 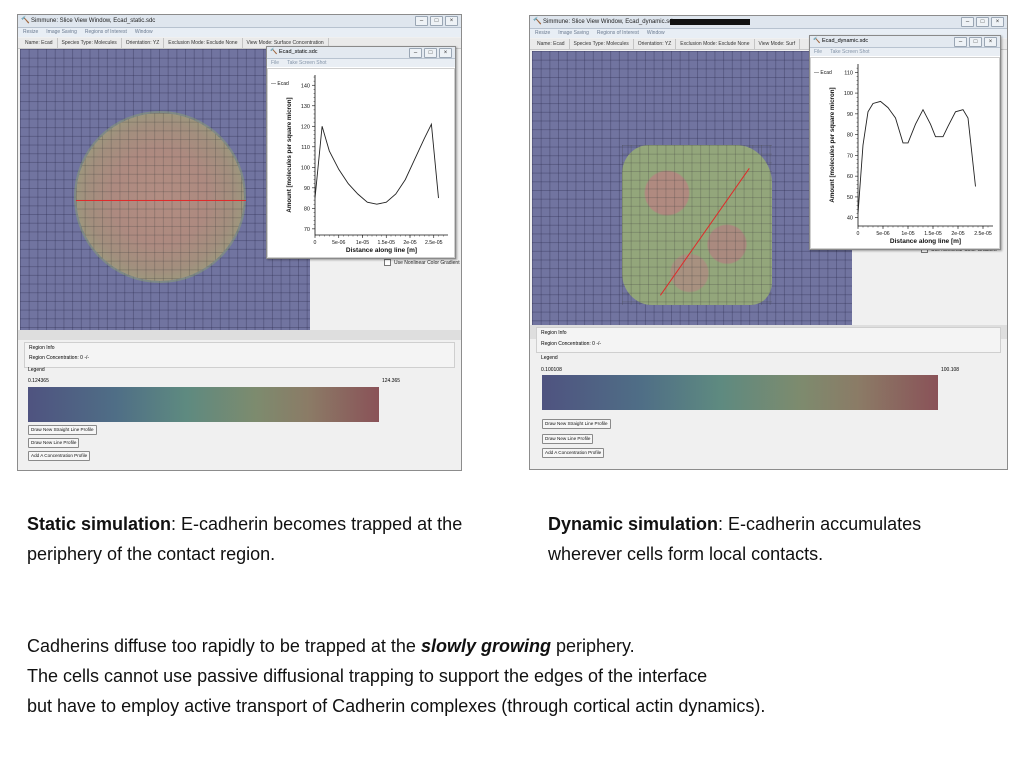 What do you see at coordinates (850, 136) in the screenshot?
I see `y-tick-label: 80` at bounding box center [850, 136].